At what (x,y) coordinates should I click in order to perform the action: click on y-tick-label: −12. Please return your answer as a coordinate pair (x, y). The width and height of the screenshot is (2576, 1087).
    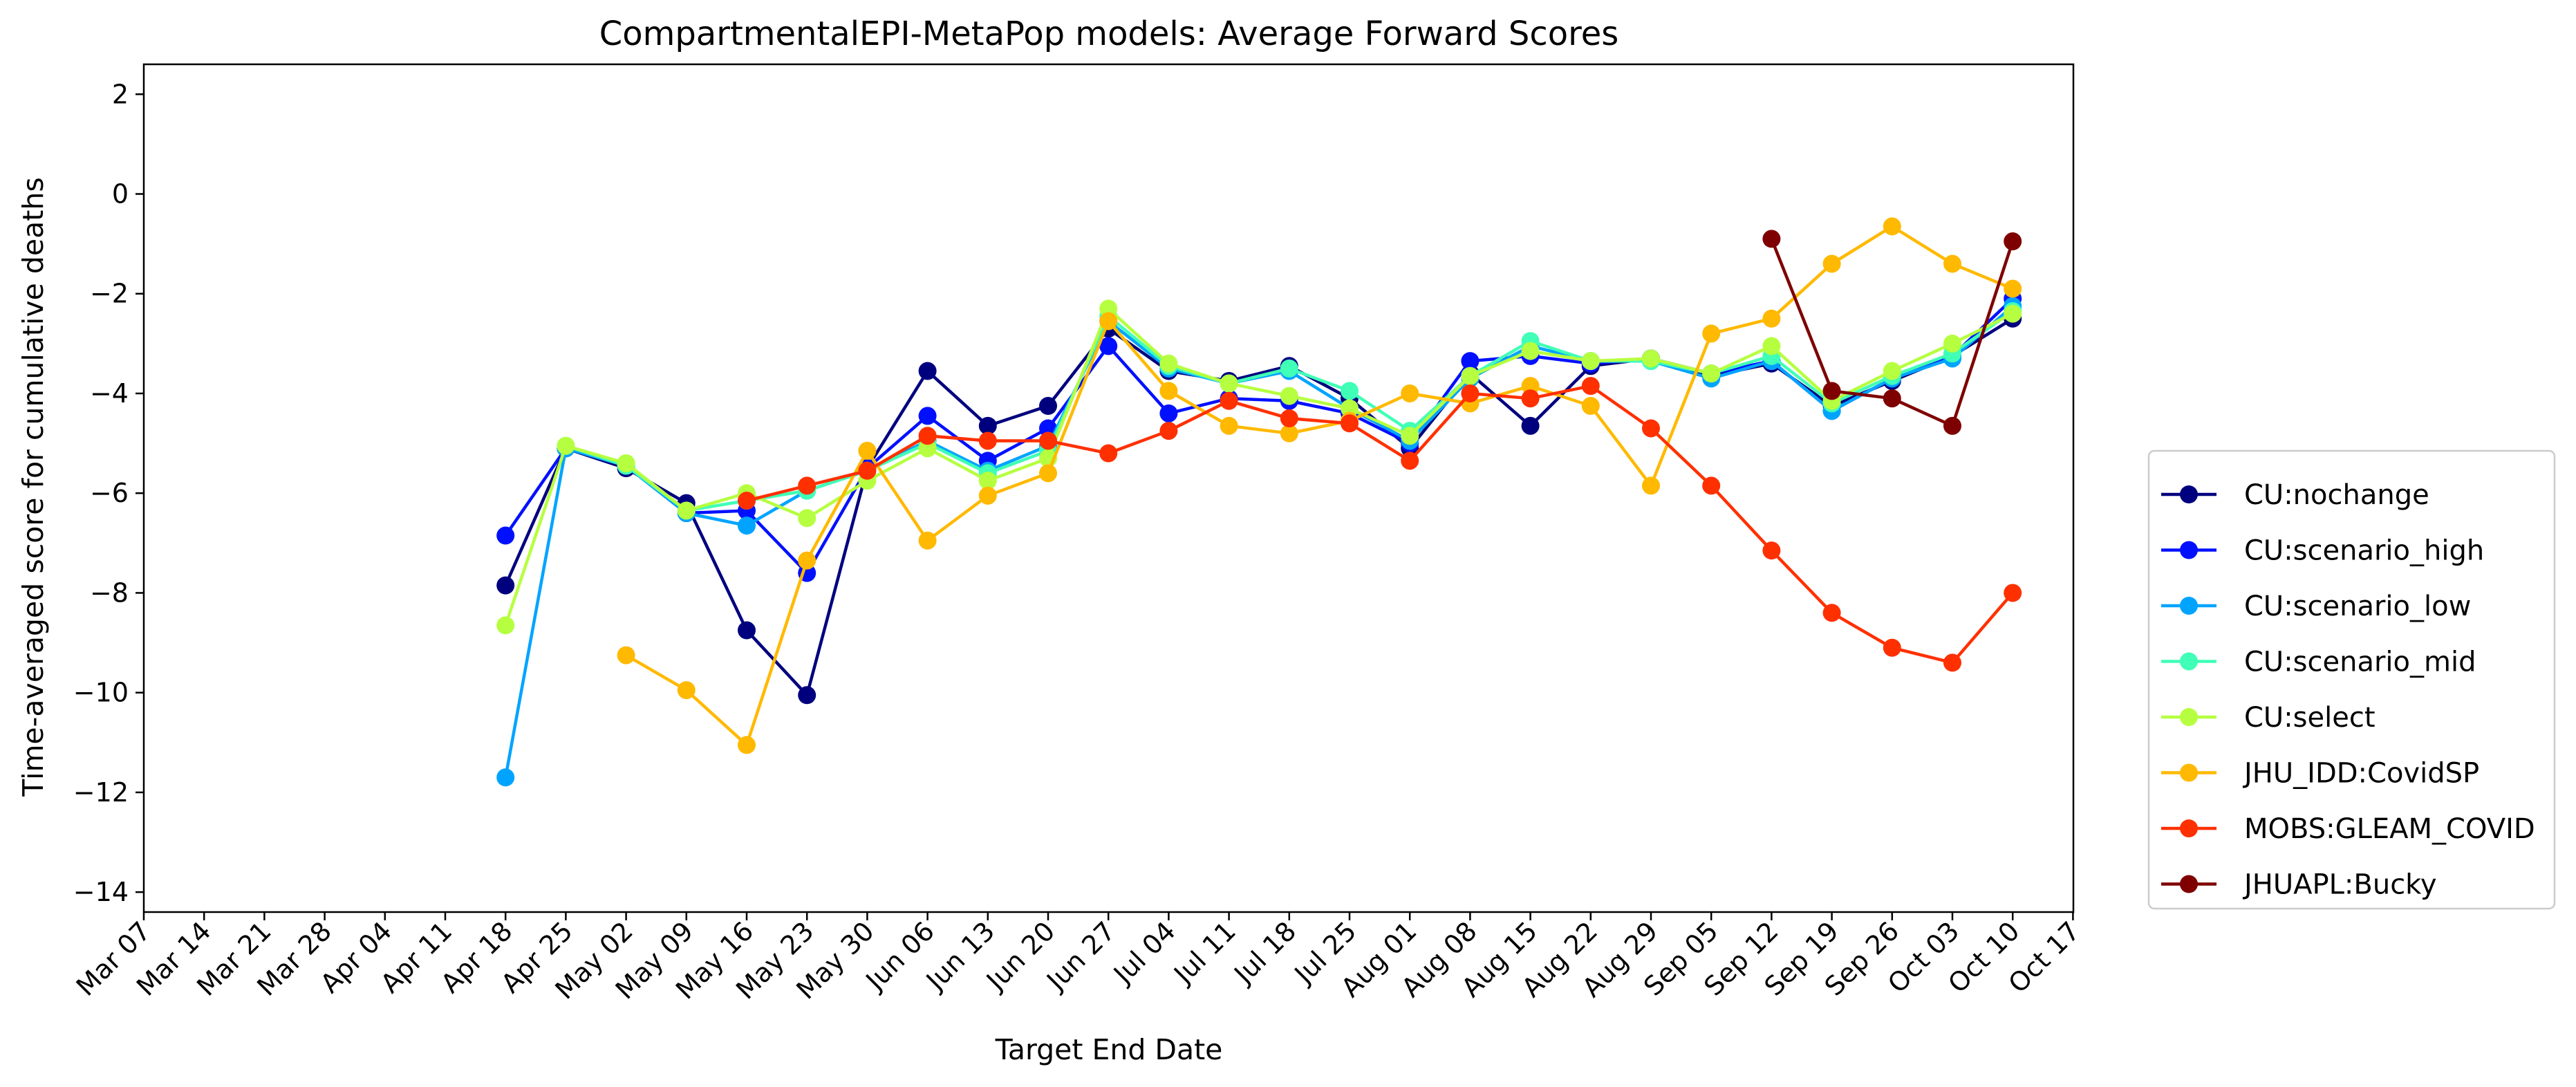
    Looking at the image, I should click on (101, 792).